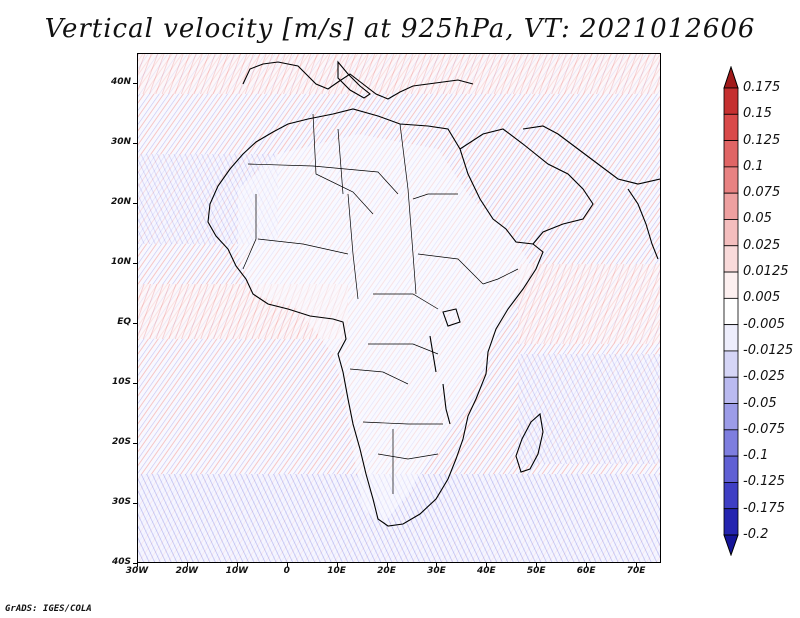 The height and width of the screenshot is (618, 800). I want to click on lon-label: 70E, so click(636, 571).